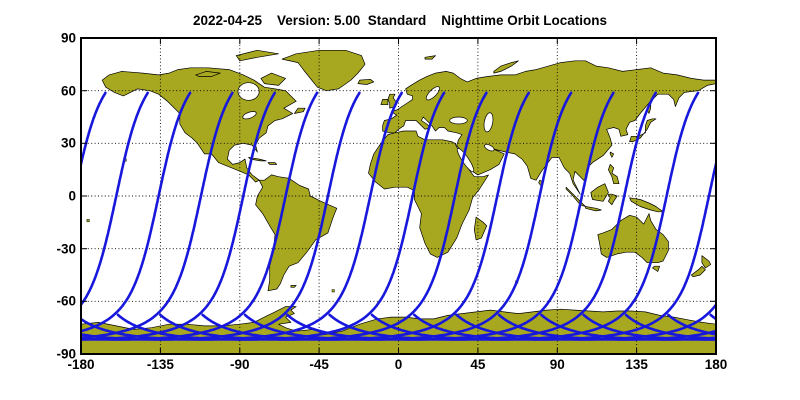 This screenshot has width=800, height=400. I want to click on y-tick-label: 90, so click(68, 38).